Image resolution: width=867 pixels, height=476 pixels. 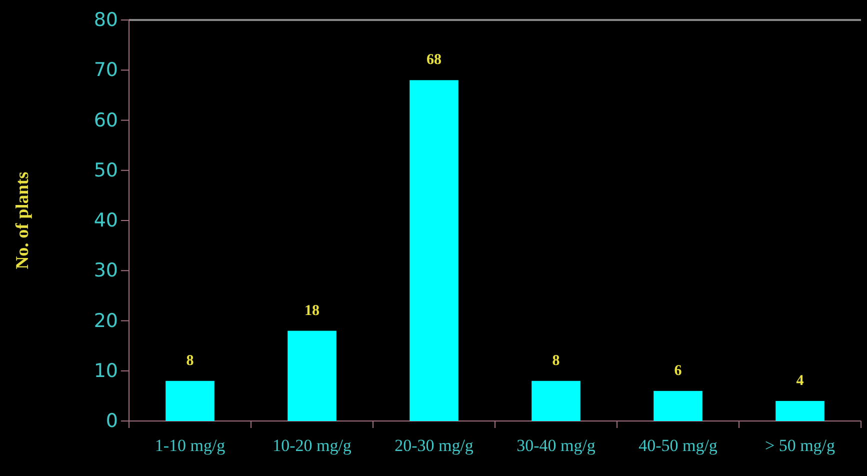 I want to click on y-tick-label: 30, so click(x=106, y=271).